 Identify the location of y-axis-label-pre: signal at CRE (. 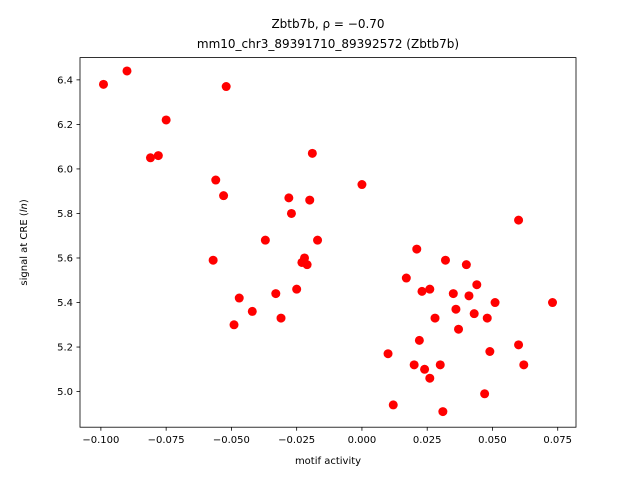
(24, 248).